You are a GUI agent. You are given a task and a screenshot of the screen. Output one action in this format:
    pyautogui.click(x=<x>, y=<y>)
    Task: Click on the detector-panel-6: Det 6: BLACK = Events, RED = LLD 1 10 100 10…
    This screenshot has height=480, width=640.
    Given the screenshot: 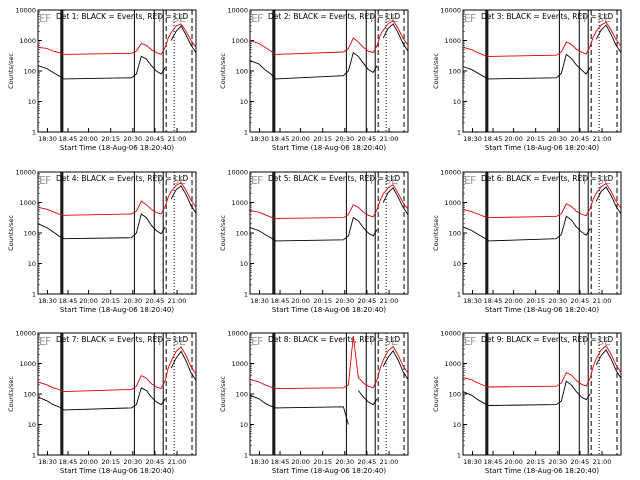 What is the action you would take?
    pyautogui.click(x=527, y=241)
    